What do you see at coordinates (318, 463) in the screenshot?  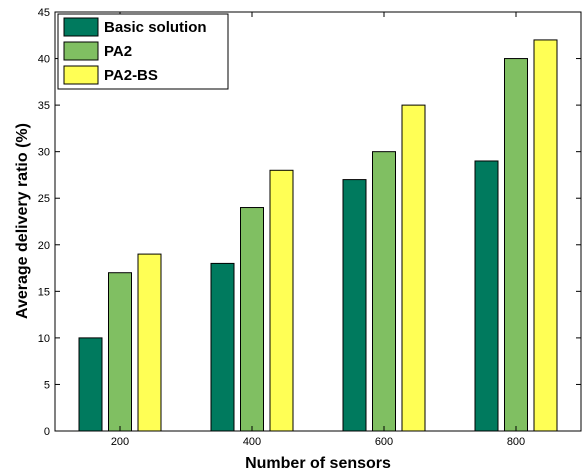 I see `x-axis-title: Number of sensors` at bounding box center [318, 463].